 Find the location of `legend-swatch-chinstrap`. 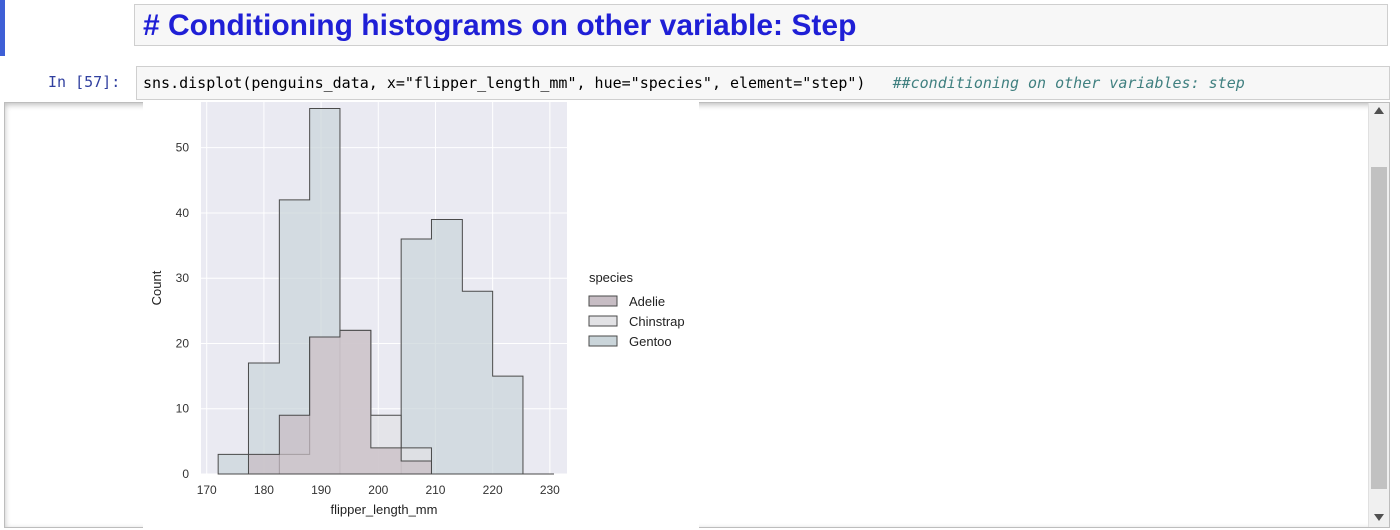

legend-swatch-chinstrap is located at coordinates (603, 321).